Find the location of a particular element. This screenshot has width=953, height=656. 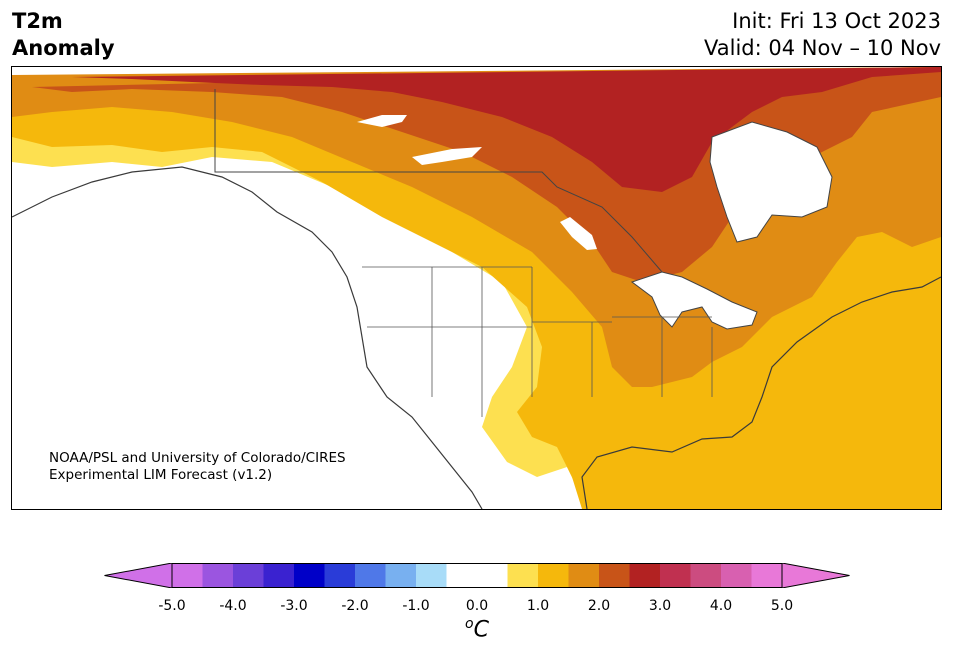

valid-range: Valid: 04 Nov – 10 Nov is located at coordinates (822, 48).